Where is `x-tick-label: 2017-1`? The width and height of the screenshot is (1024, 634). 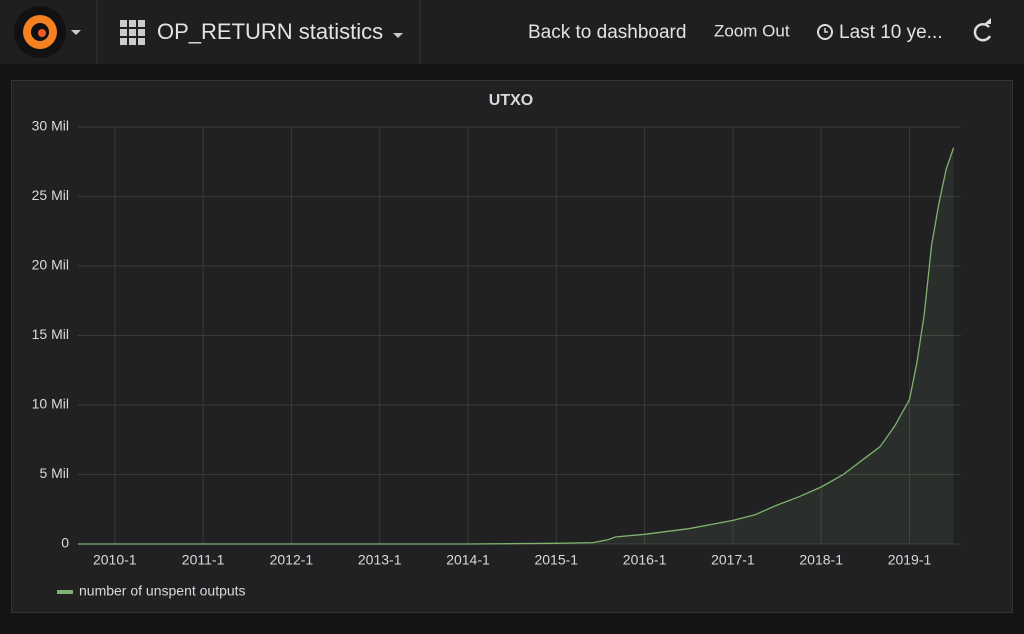 x-tick-label: 2017-1 is located at coordinates (733, 560).